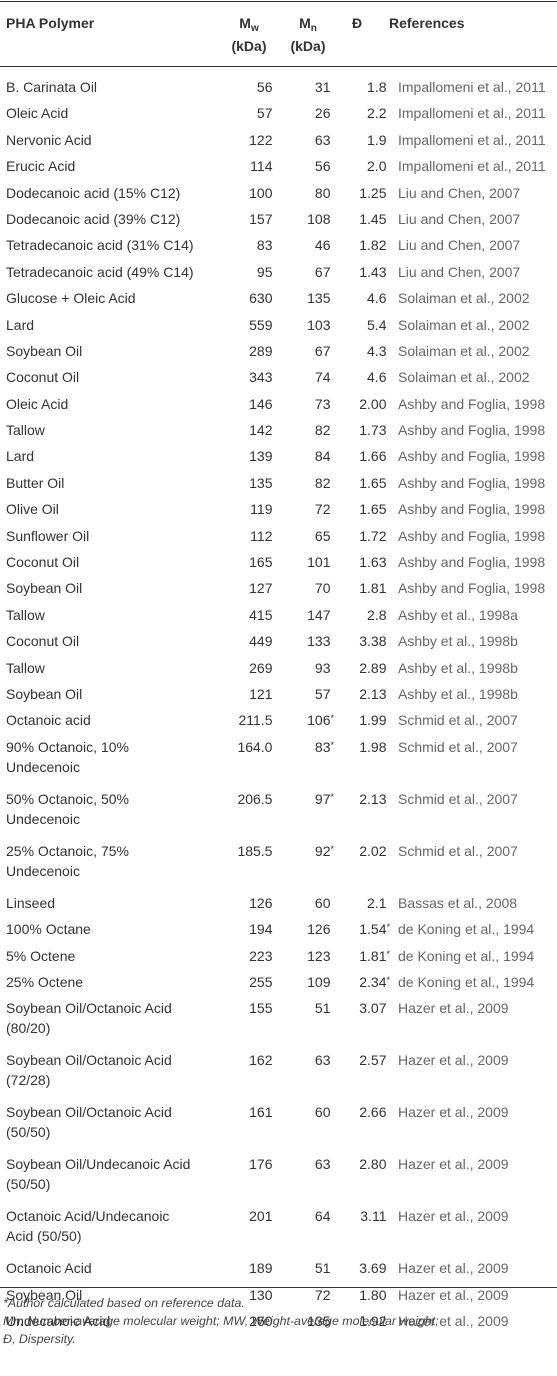 This screenshot has width=557, height=1376. I want to click on cell-polymer: Octanoic Acid/Undecanoic Acid (50/50), so click(114, 1229).